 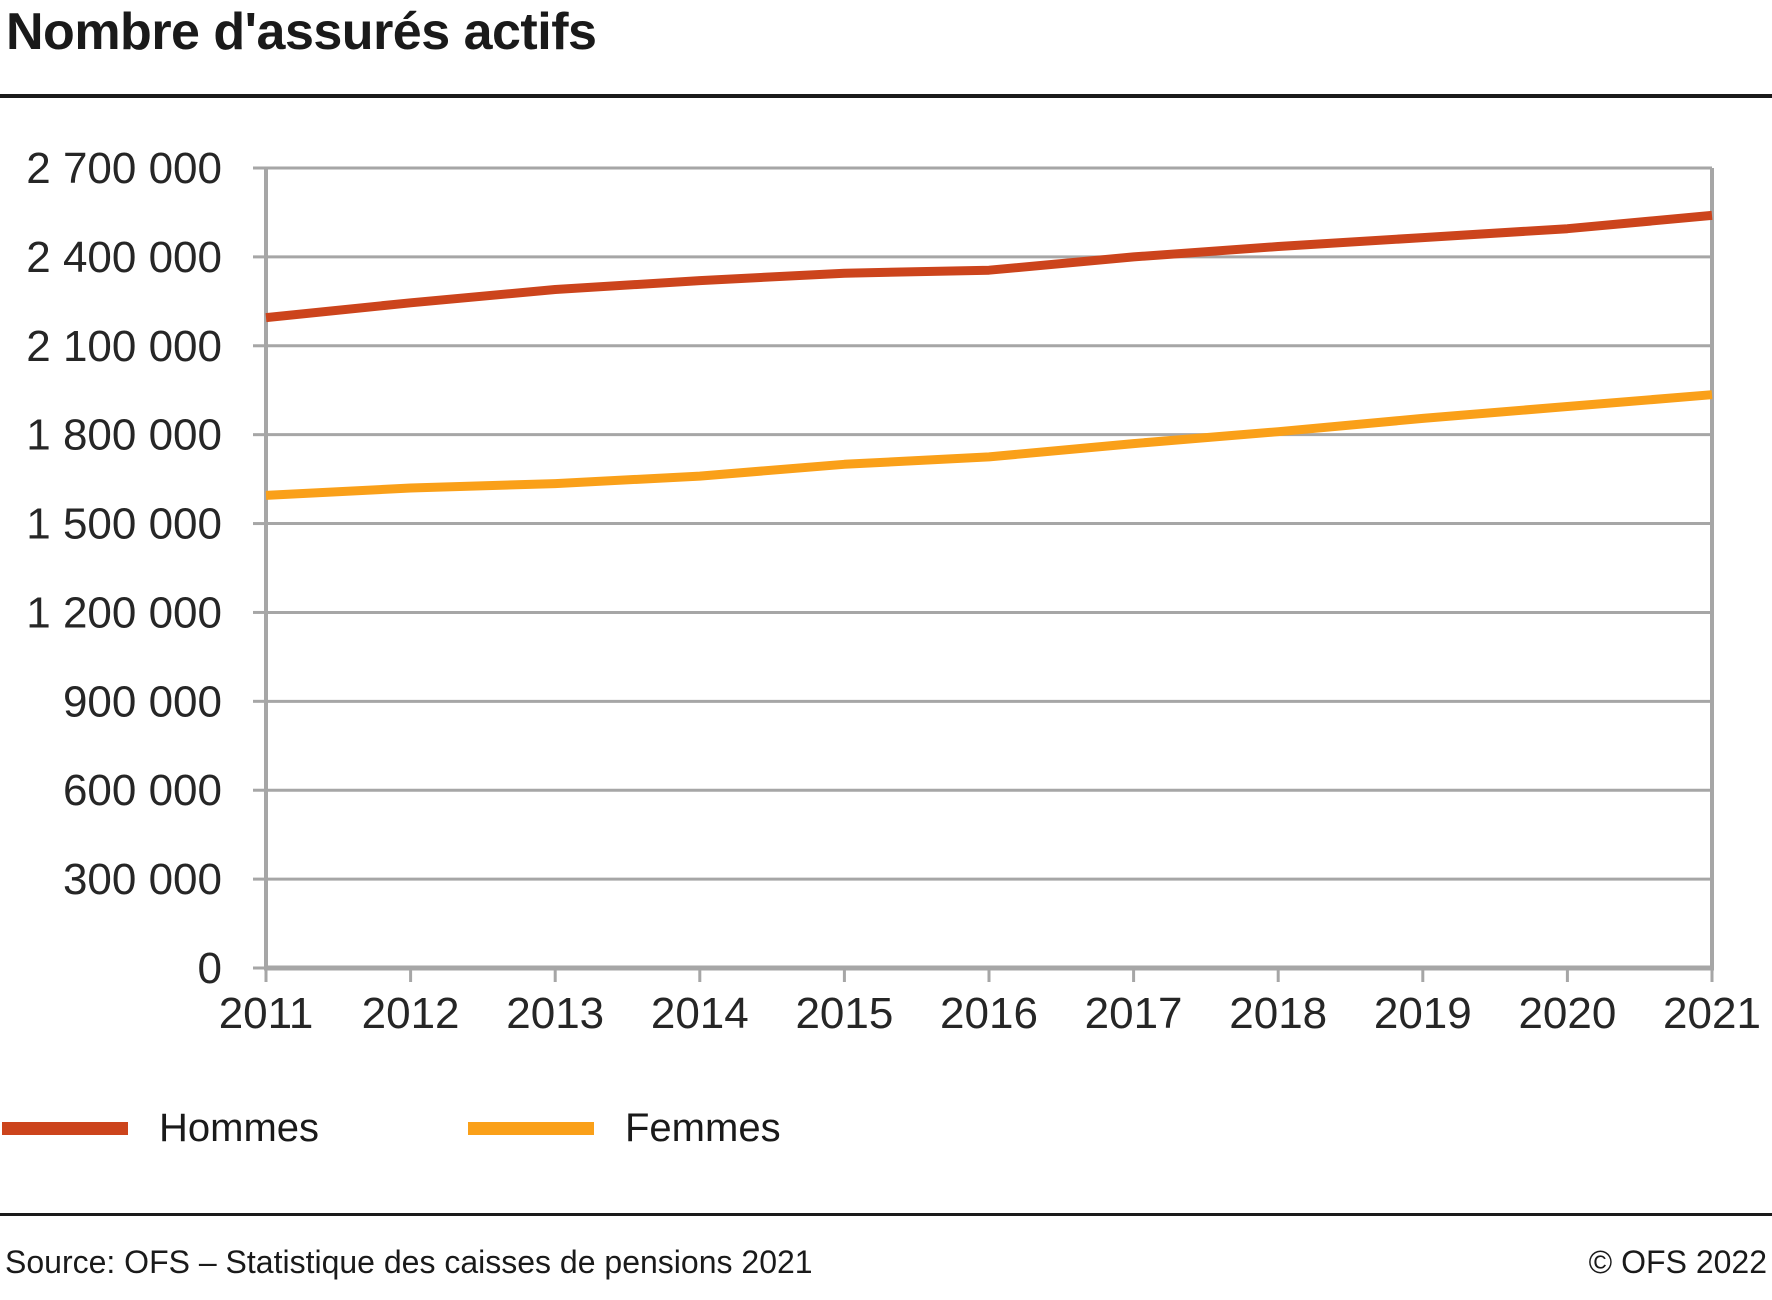 I want to click on svg-text: 2 700 000, so click(x=124, y=168).